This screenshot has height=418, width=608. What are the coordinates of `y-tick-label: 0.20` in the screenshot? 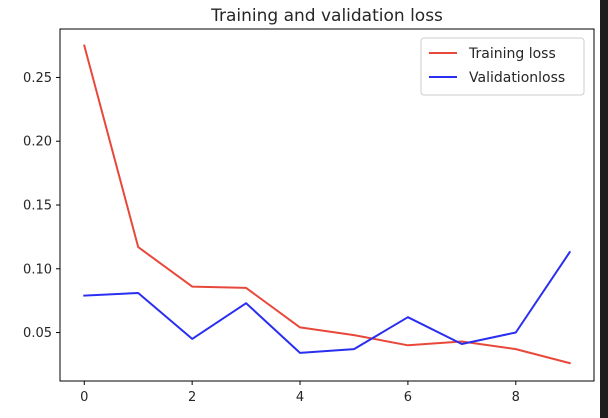 It's located at (37, 142).